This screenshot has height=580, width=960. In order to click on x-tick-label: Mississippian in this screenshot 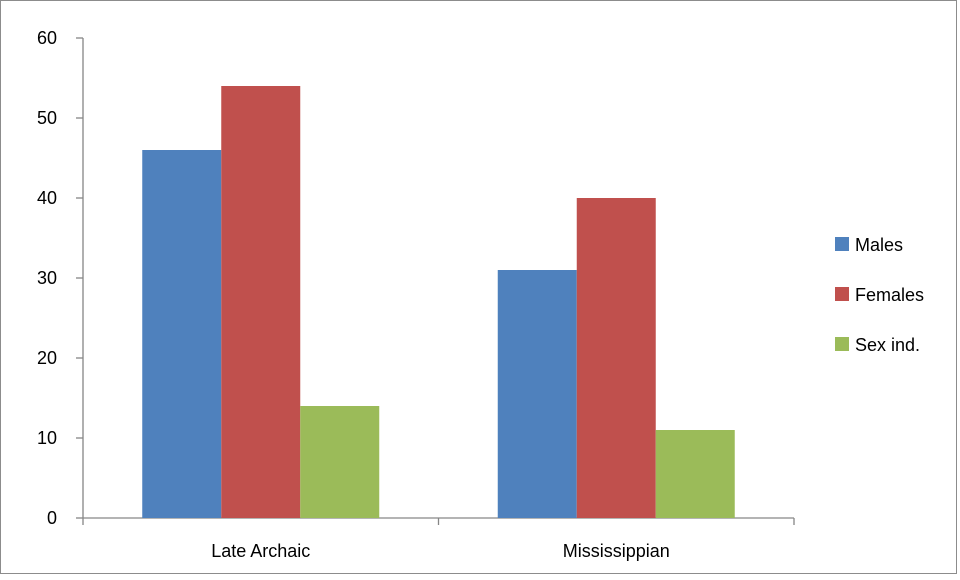, I will do `click(616, 551)`.